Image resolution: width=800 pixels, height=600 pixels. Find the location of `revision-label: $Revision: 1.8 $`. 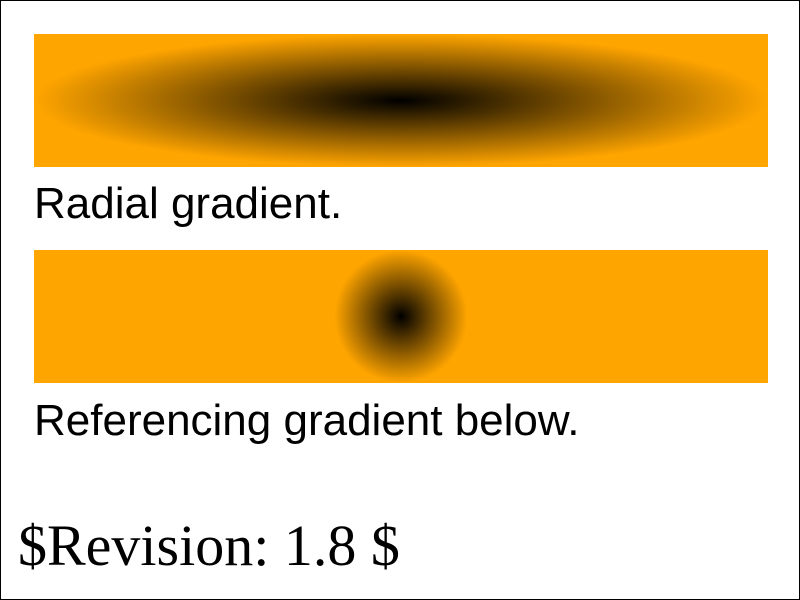

revision-label: $Revision: 1.8 $ is located at coordinates (209, 545).